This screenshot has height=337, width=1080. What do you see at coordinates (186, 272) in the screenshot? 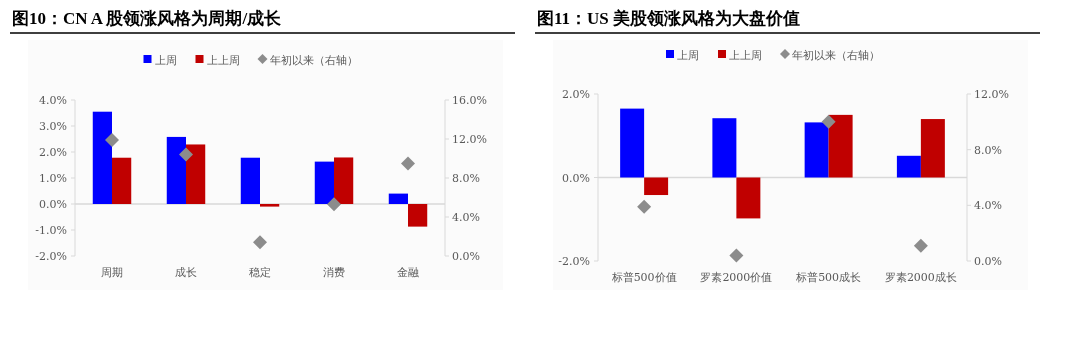
I see `x-tick-label: 成长` at bounding box center [186, 272].